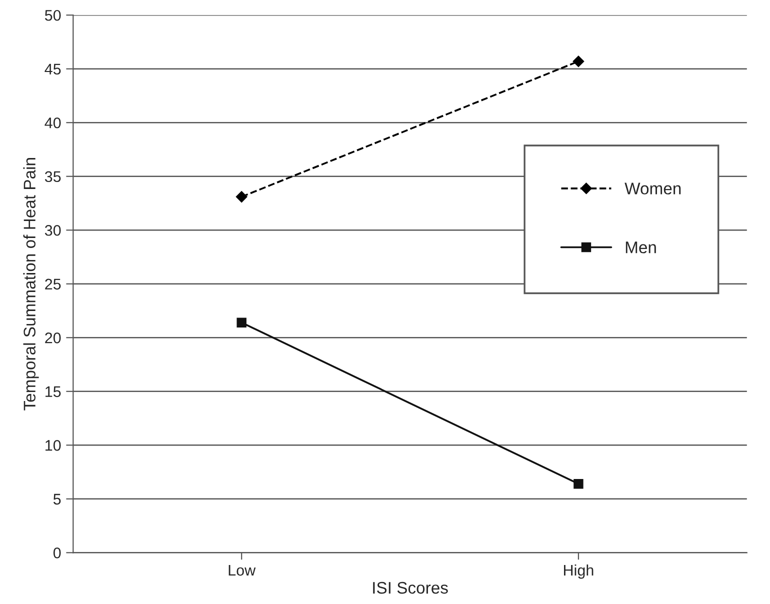 Image resolution: width=770 pixels, height=604 pixels. What do you see at coordinates (52, 69) in the screenshot?
I see `y-tick-label: 45` at bounding box center [52, 69].